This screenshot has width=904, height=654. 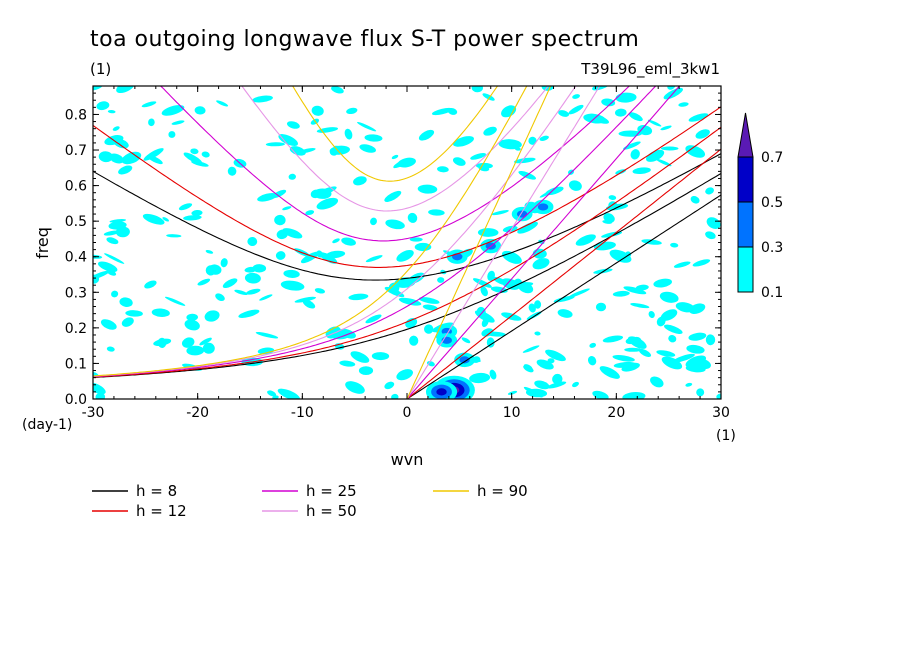 What do you see at coordinates (512, 413) in the screenshot?
I see `x-tick-label: 10` at bounding box center [512, 413].